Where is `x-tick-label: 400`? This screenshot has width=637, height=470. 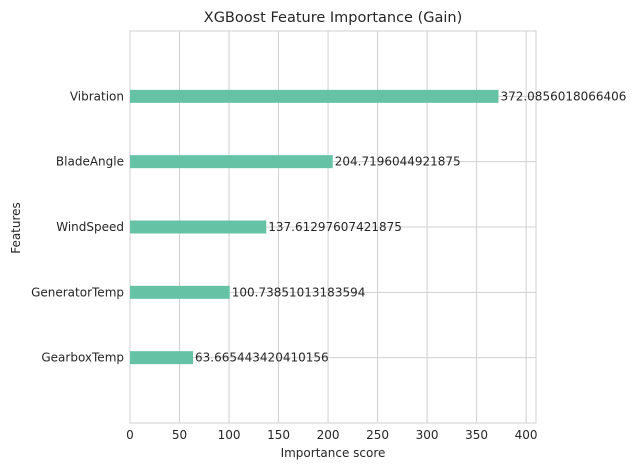
x-tick-label: 400 is located at coordinates (526, 435).